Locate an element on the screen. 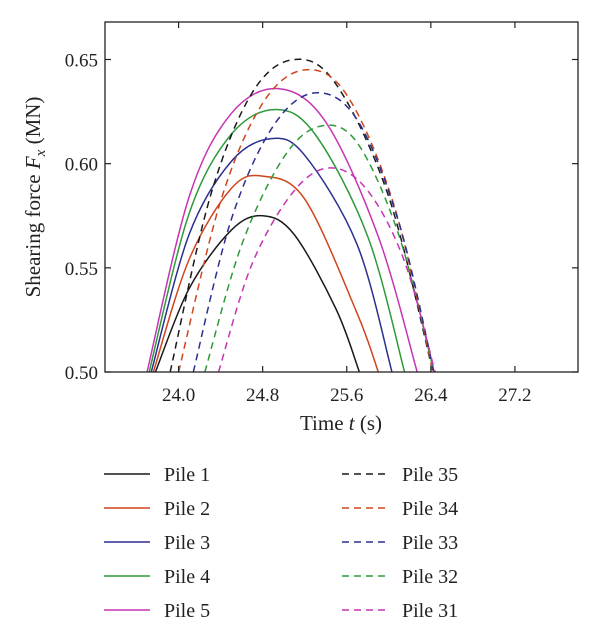 Image resolution: width=600 pixels, height=641 pixels. x-tick-label: 24.8 is located at coordinates (262, 395).